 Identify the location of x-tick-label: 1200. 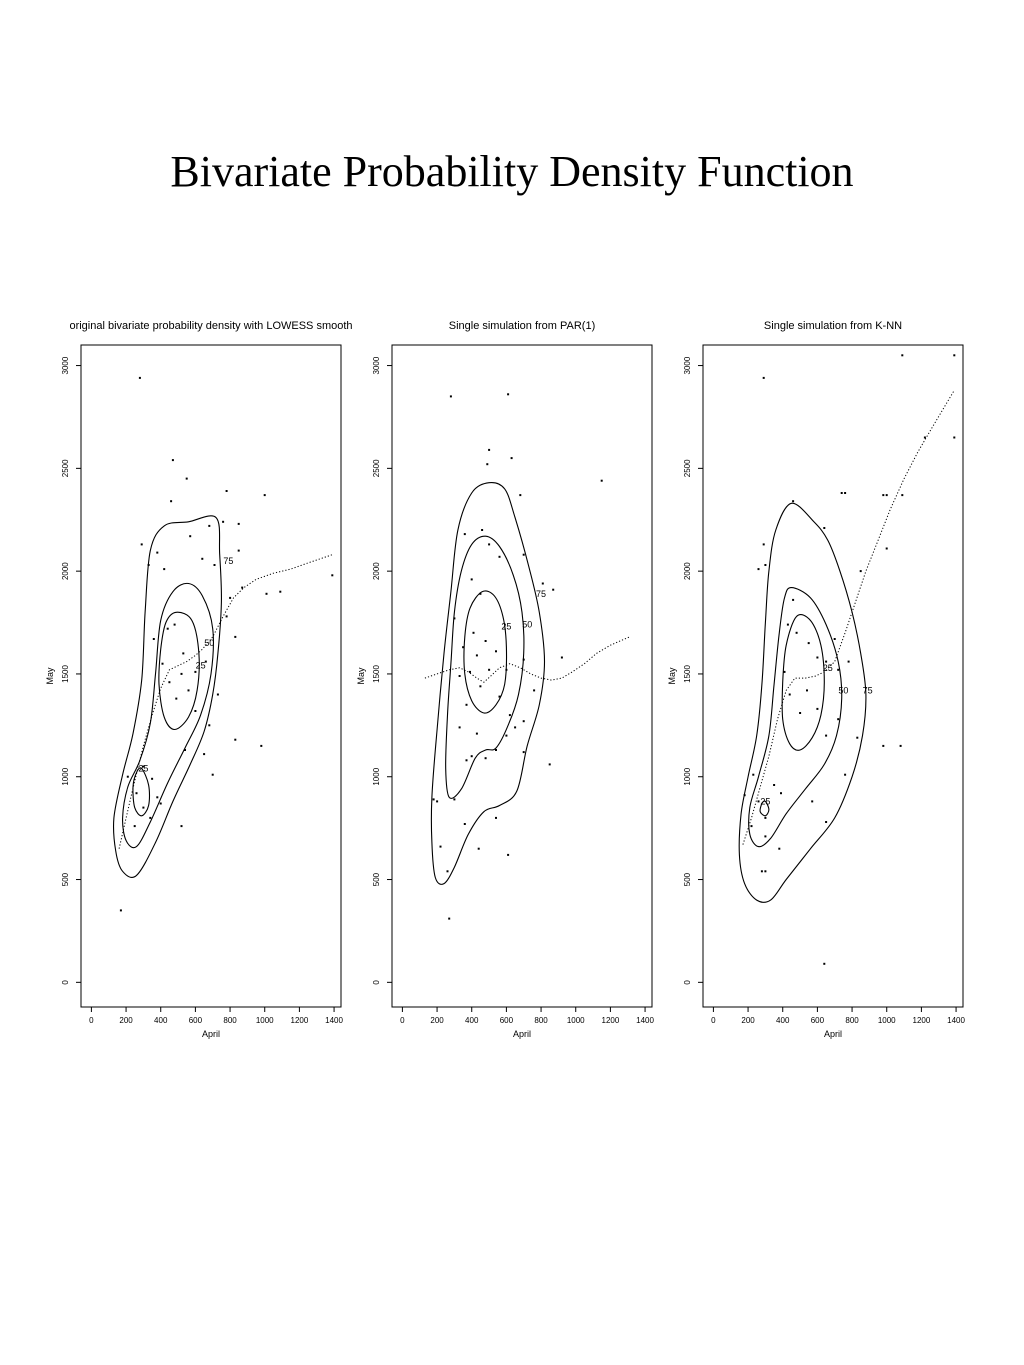
(300, 1020).